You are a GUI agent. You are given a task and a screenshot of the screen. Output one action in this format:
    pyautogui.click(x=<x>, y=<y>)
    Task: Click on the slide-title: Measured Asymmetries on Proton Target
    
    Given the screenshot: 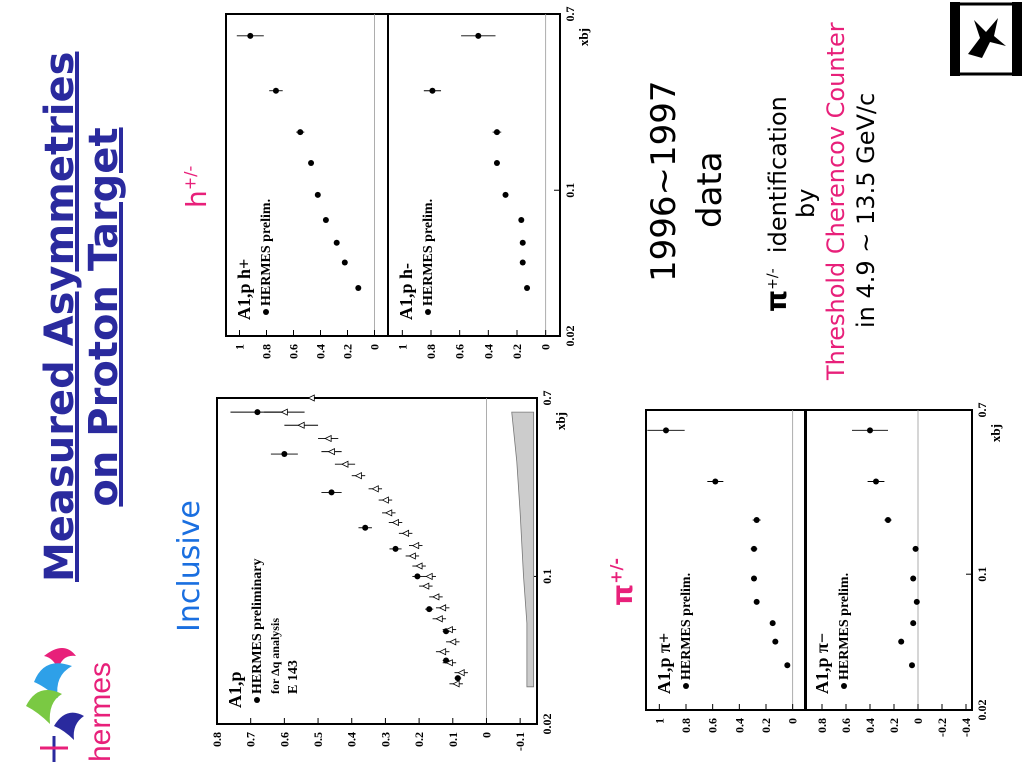 What is the action you would take?
    pyautogui.click(x=82, y=316)
    